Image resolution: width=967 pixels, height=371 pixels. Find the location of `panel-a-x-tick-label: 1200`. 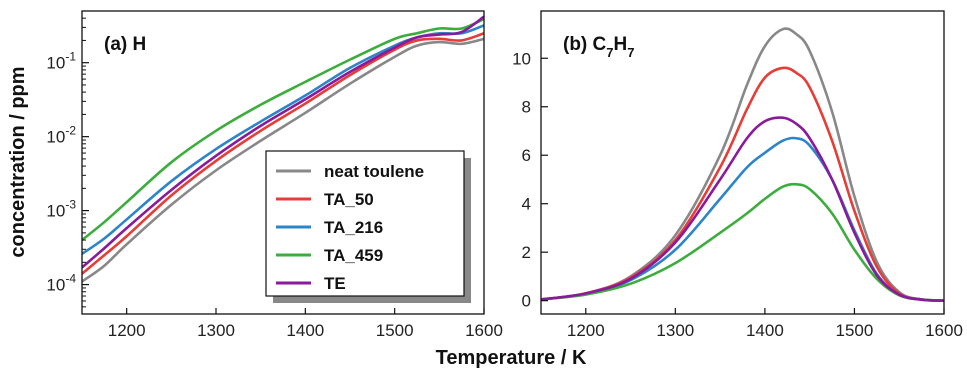

panel-a-x-tick-label: 1200 is located at coordinates (127, 330).